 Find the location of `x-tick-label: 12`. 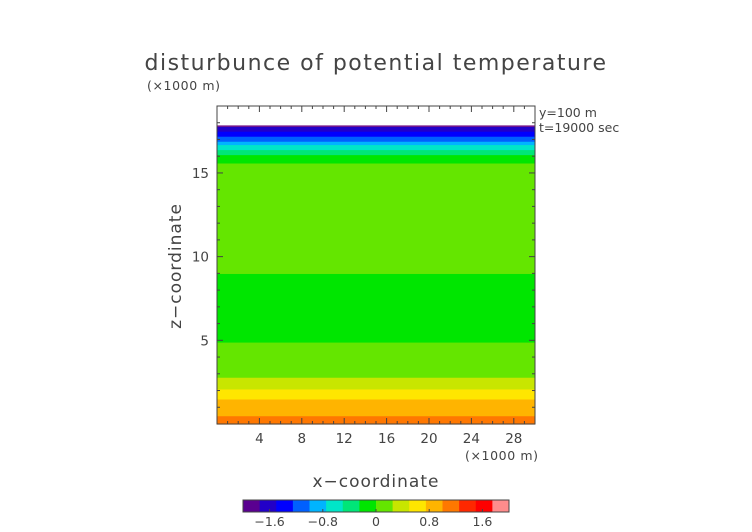

x-tick-label: 12 is located at coordinates (344, 439).